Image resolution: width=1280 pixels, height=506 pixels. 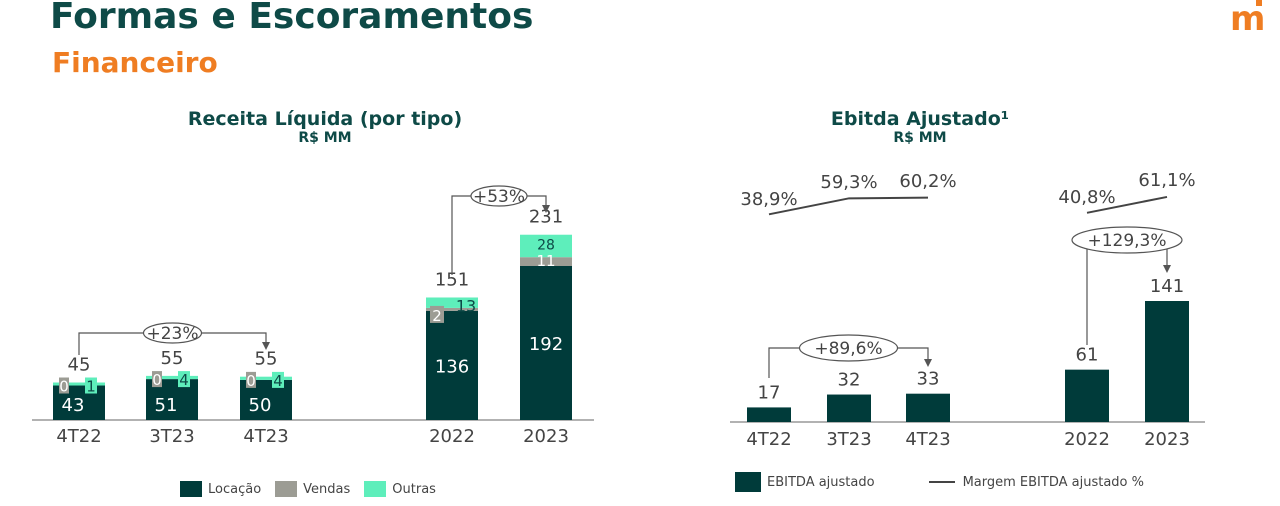 I want to click on x-tick-label-2023: 2023, so click(x=546, y=436).